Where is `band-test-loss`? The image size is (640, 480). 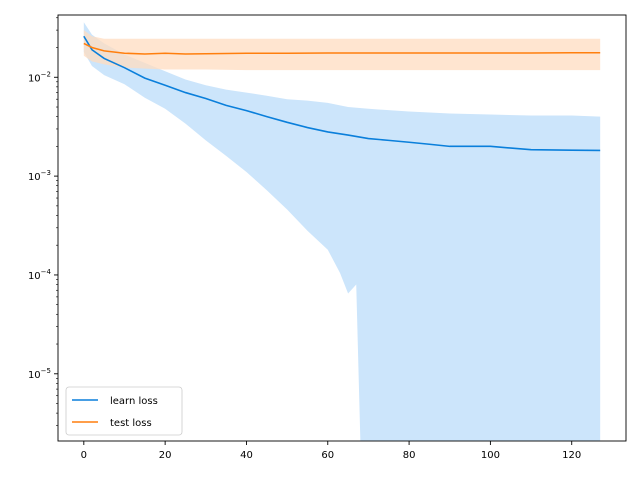
band-test-loss is located at coordinates (342, 50).